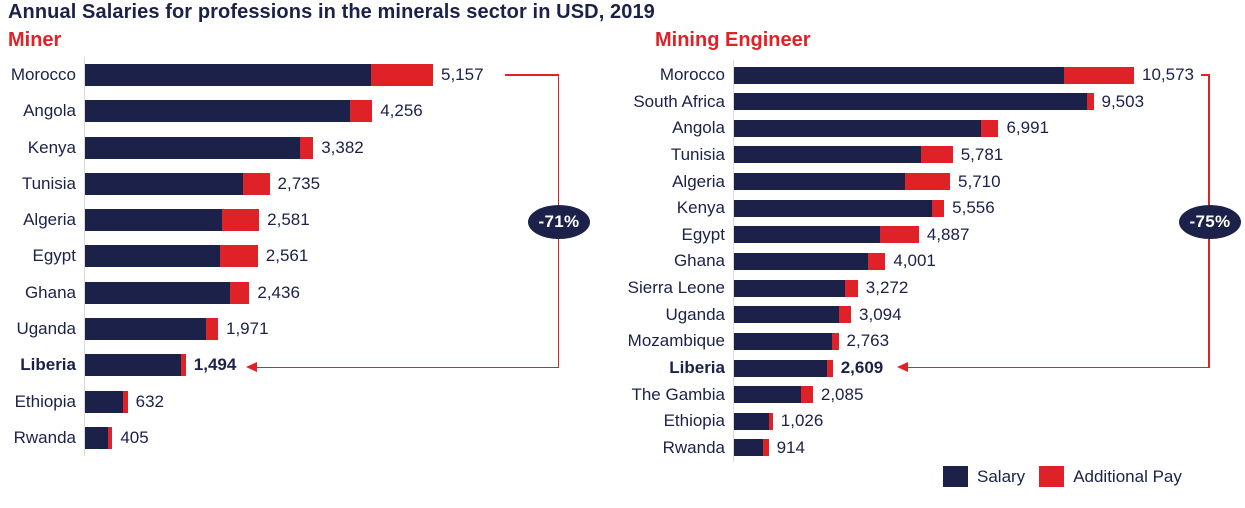 This screenshot has height=508, width=1245. What do you see at coordinates (84, 256) in the screenshot?
I see `miner-axis-line` at bounding box center [84, 256].